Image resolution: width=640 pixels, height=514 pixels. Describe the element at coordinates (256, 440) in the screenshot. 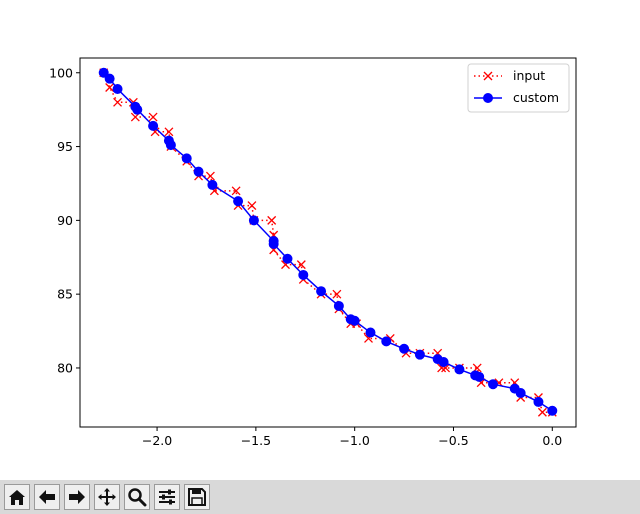

I see `x-tick-label: −1.5` at that location.